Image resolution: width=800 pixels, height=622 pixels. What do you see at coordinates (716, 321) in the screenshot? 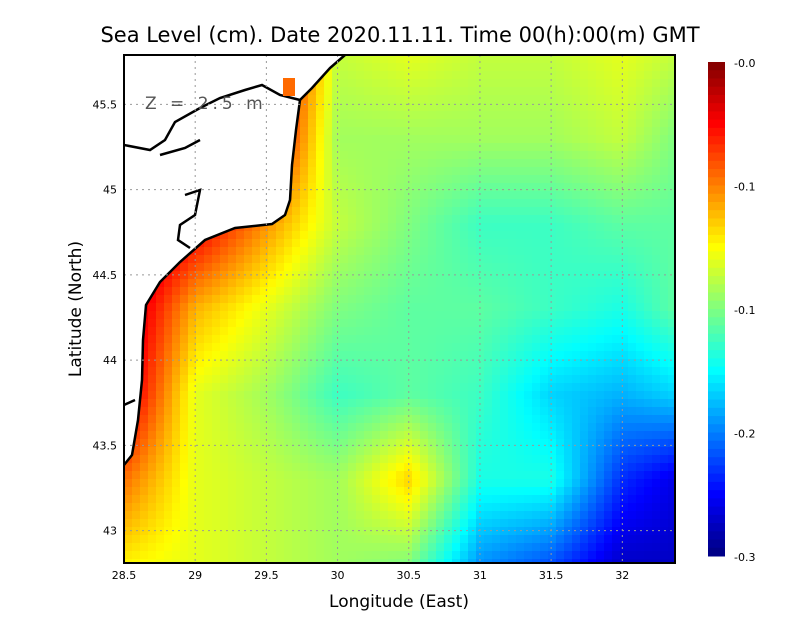
I see `colorbar-segment` at bounding box center [716, 321].